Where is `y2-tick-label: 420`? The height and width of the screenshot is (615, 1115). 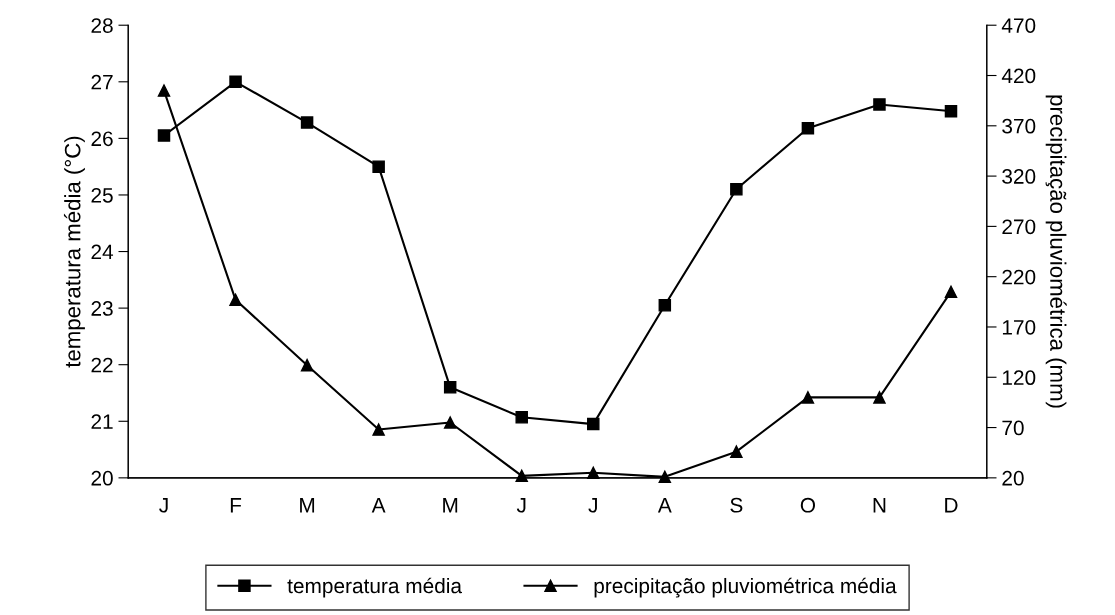 y2-tick-label: 420 is located at coordinates (1018, 76).